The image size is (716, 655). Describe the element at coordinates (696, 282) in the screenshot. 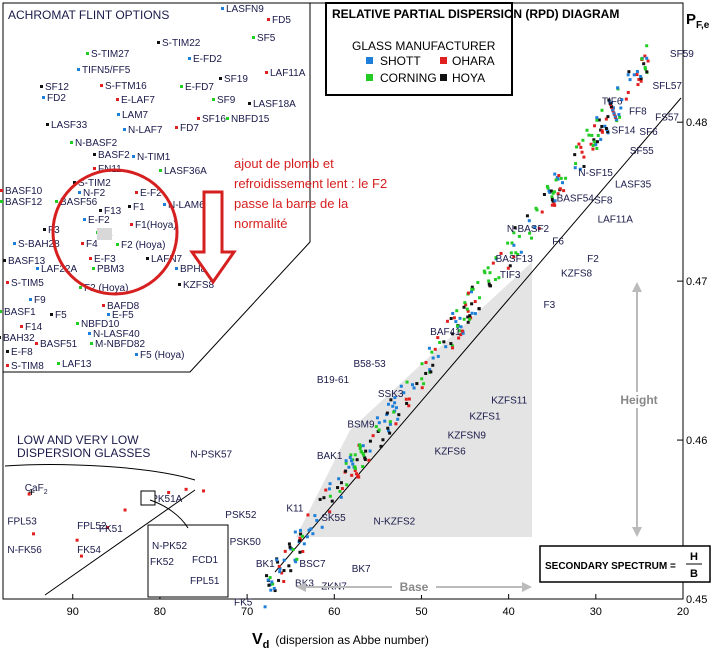

I see `y-tick-label: 0.47` at that location.